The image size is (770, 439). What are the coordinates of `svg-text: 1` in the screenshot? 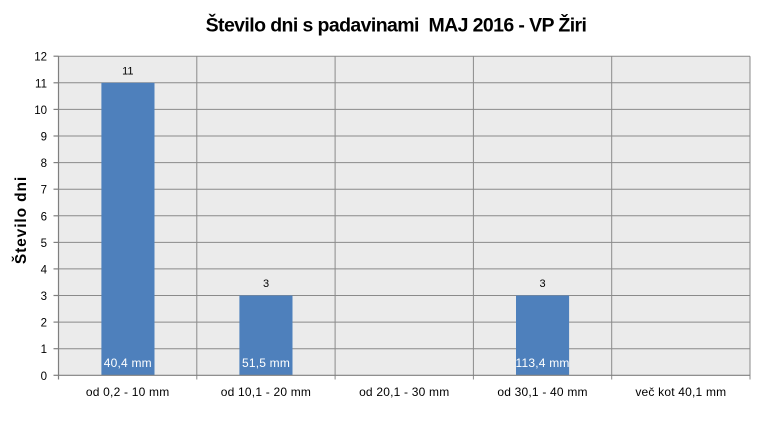 It's located at (44, 350).